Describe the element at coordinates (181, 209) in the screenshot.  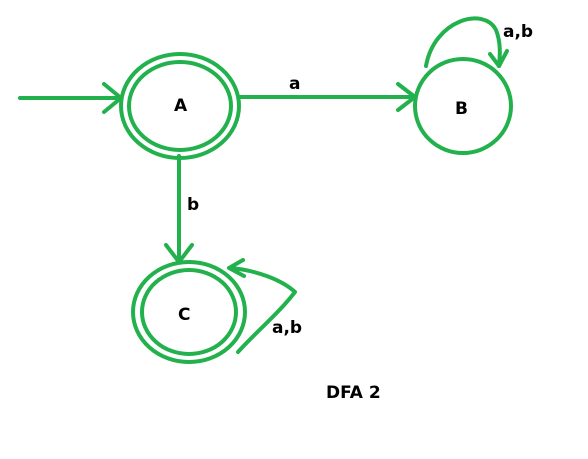
I see `transition-a-to-c: b` at that location.